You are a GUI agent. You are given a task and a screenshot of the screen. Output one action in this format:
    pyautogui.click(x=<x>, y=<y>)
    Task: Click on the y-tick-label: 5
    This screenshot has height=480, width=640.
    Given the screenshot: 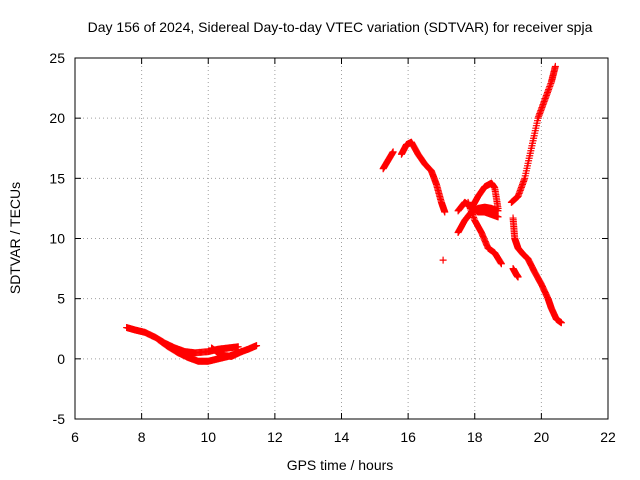 What is the action you would take?
    pyautogui.click(x=61, y=299)
    